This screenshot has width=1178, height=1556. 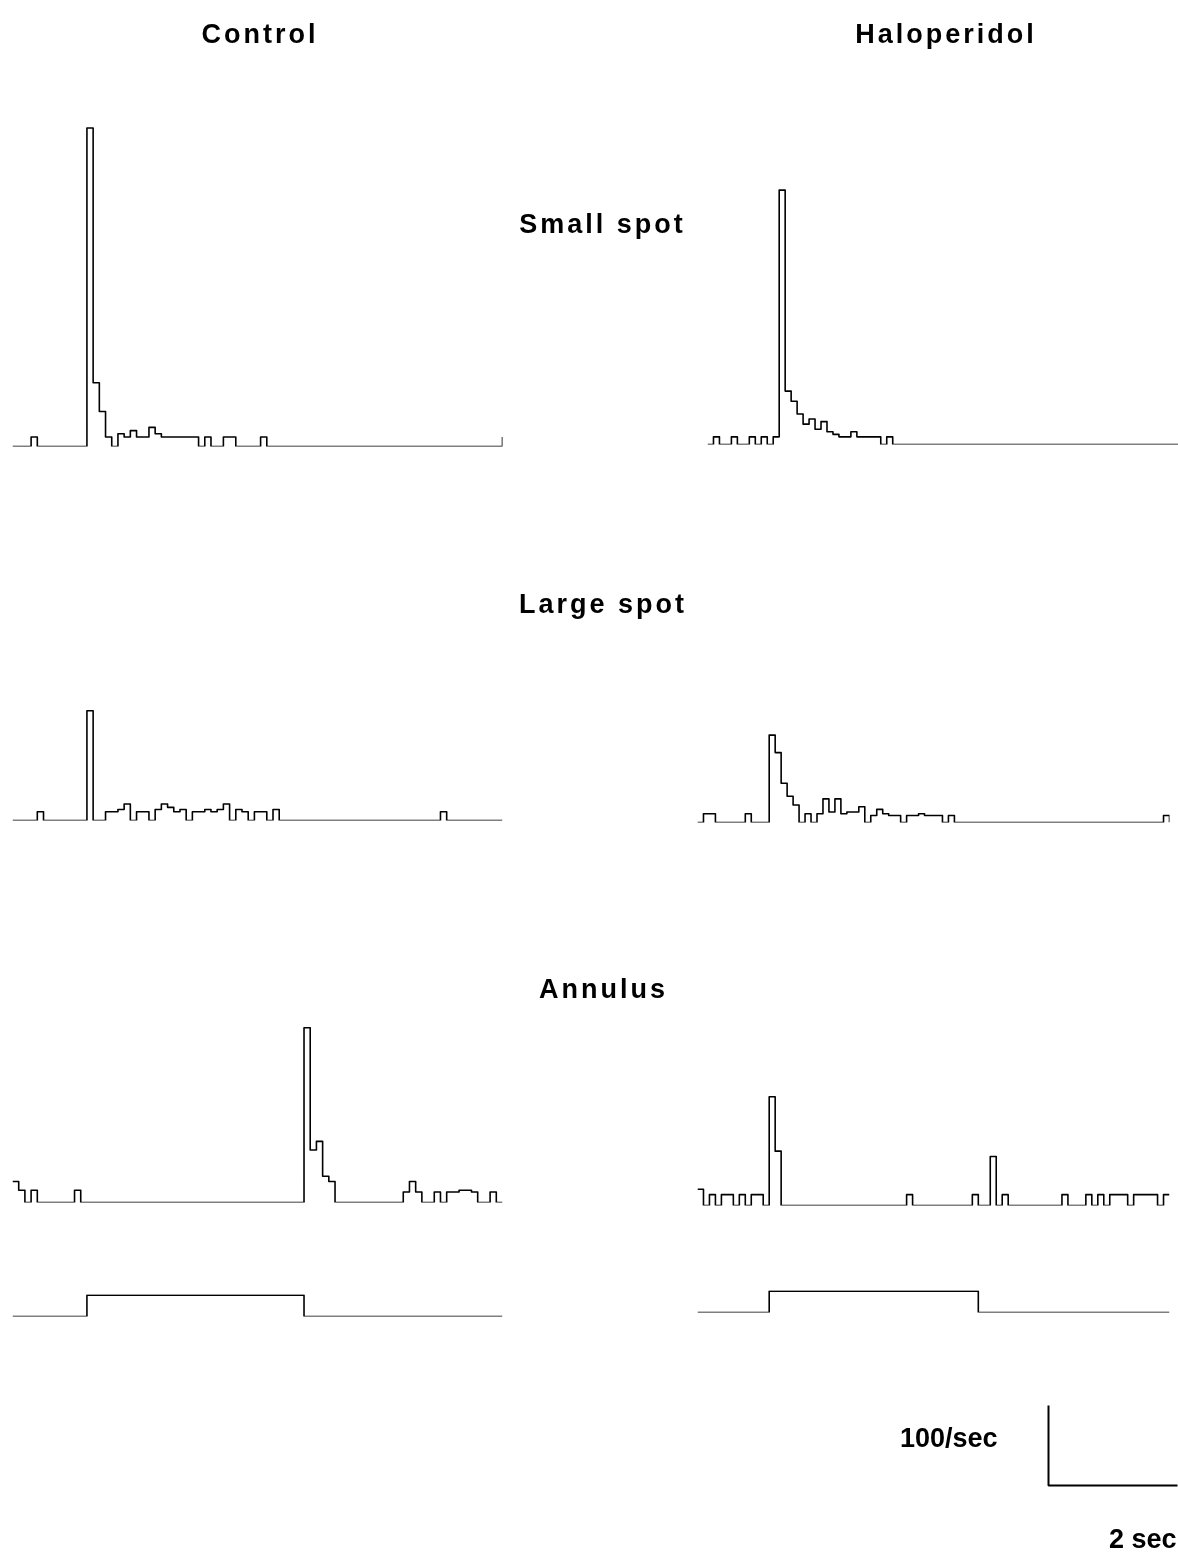 What do you see at coordinates (602, 224) in the screenshot?
I see `text: Small spot` at bounding box center [602, 224].